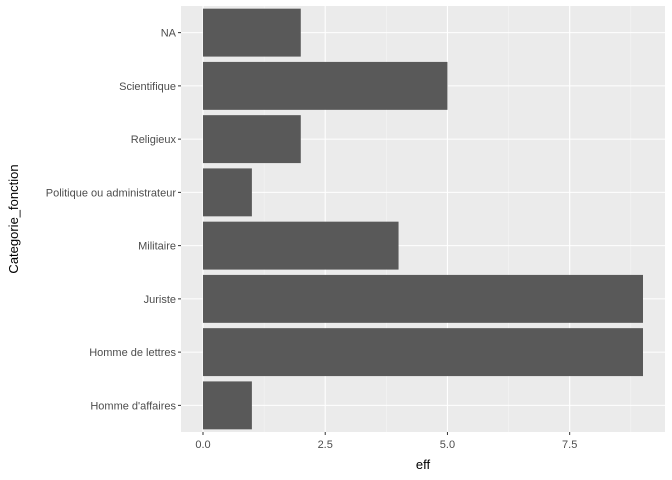  What do you see at coordinates (154, 140) in the screenshot?
I see `y-tick-label: Religieux` at bounding box center [154, 140].